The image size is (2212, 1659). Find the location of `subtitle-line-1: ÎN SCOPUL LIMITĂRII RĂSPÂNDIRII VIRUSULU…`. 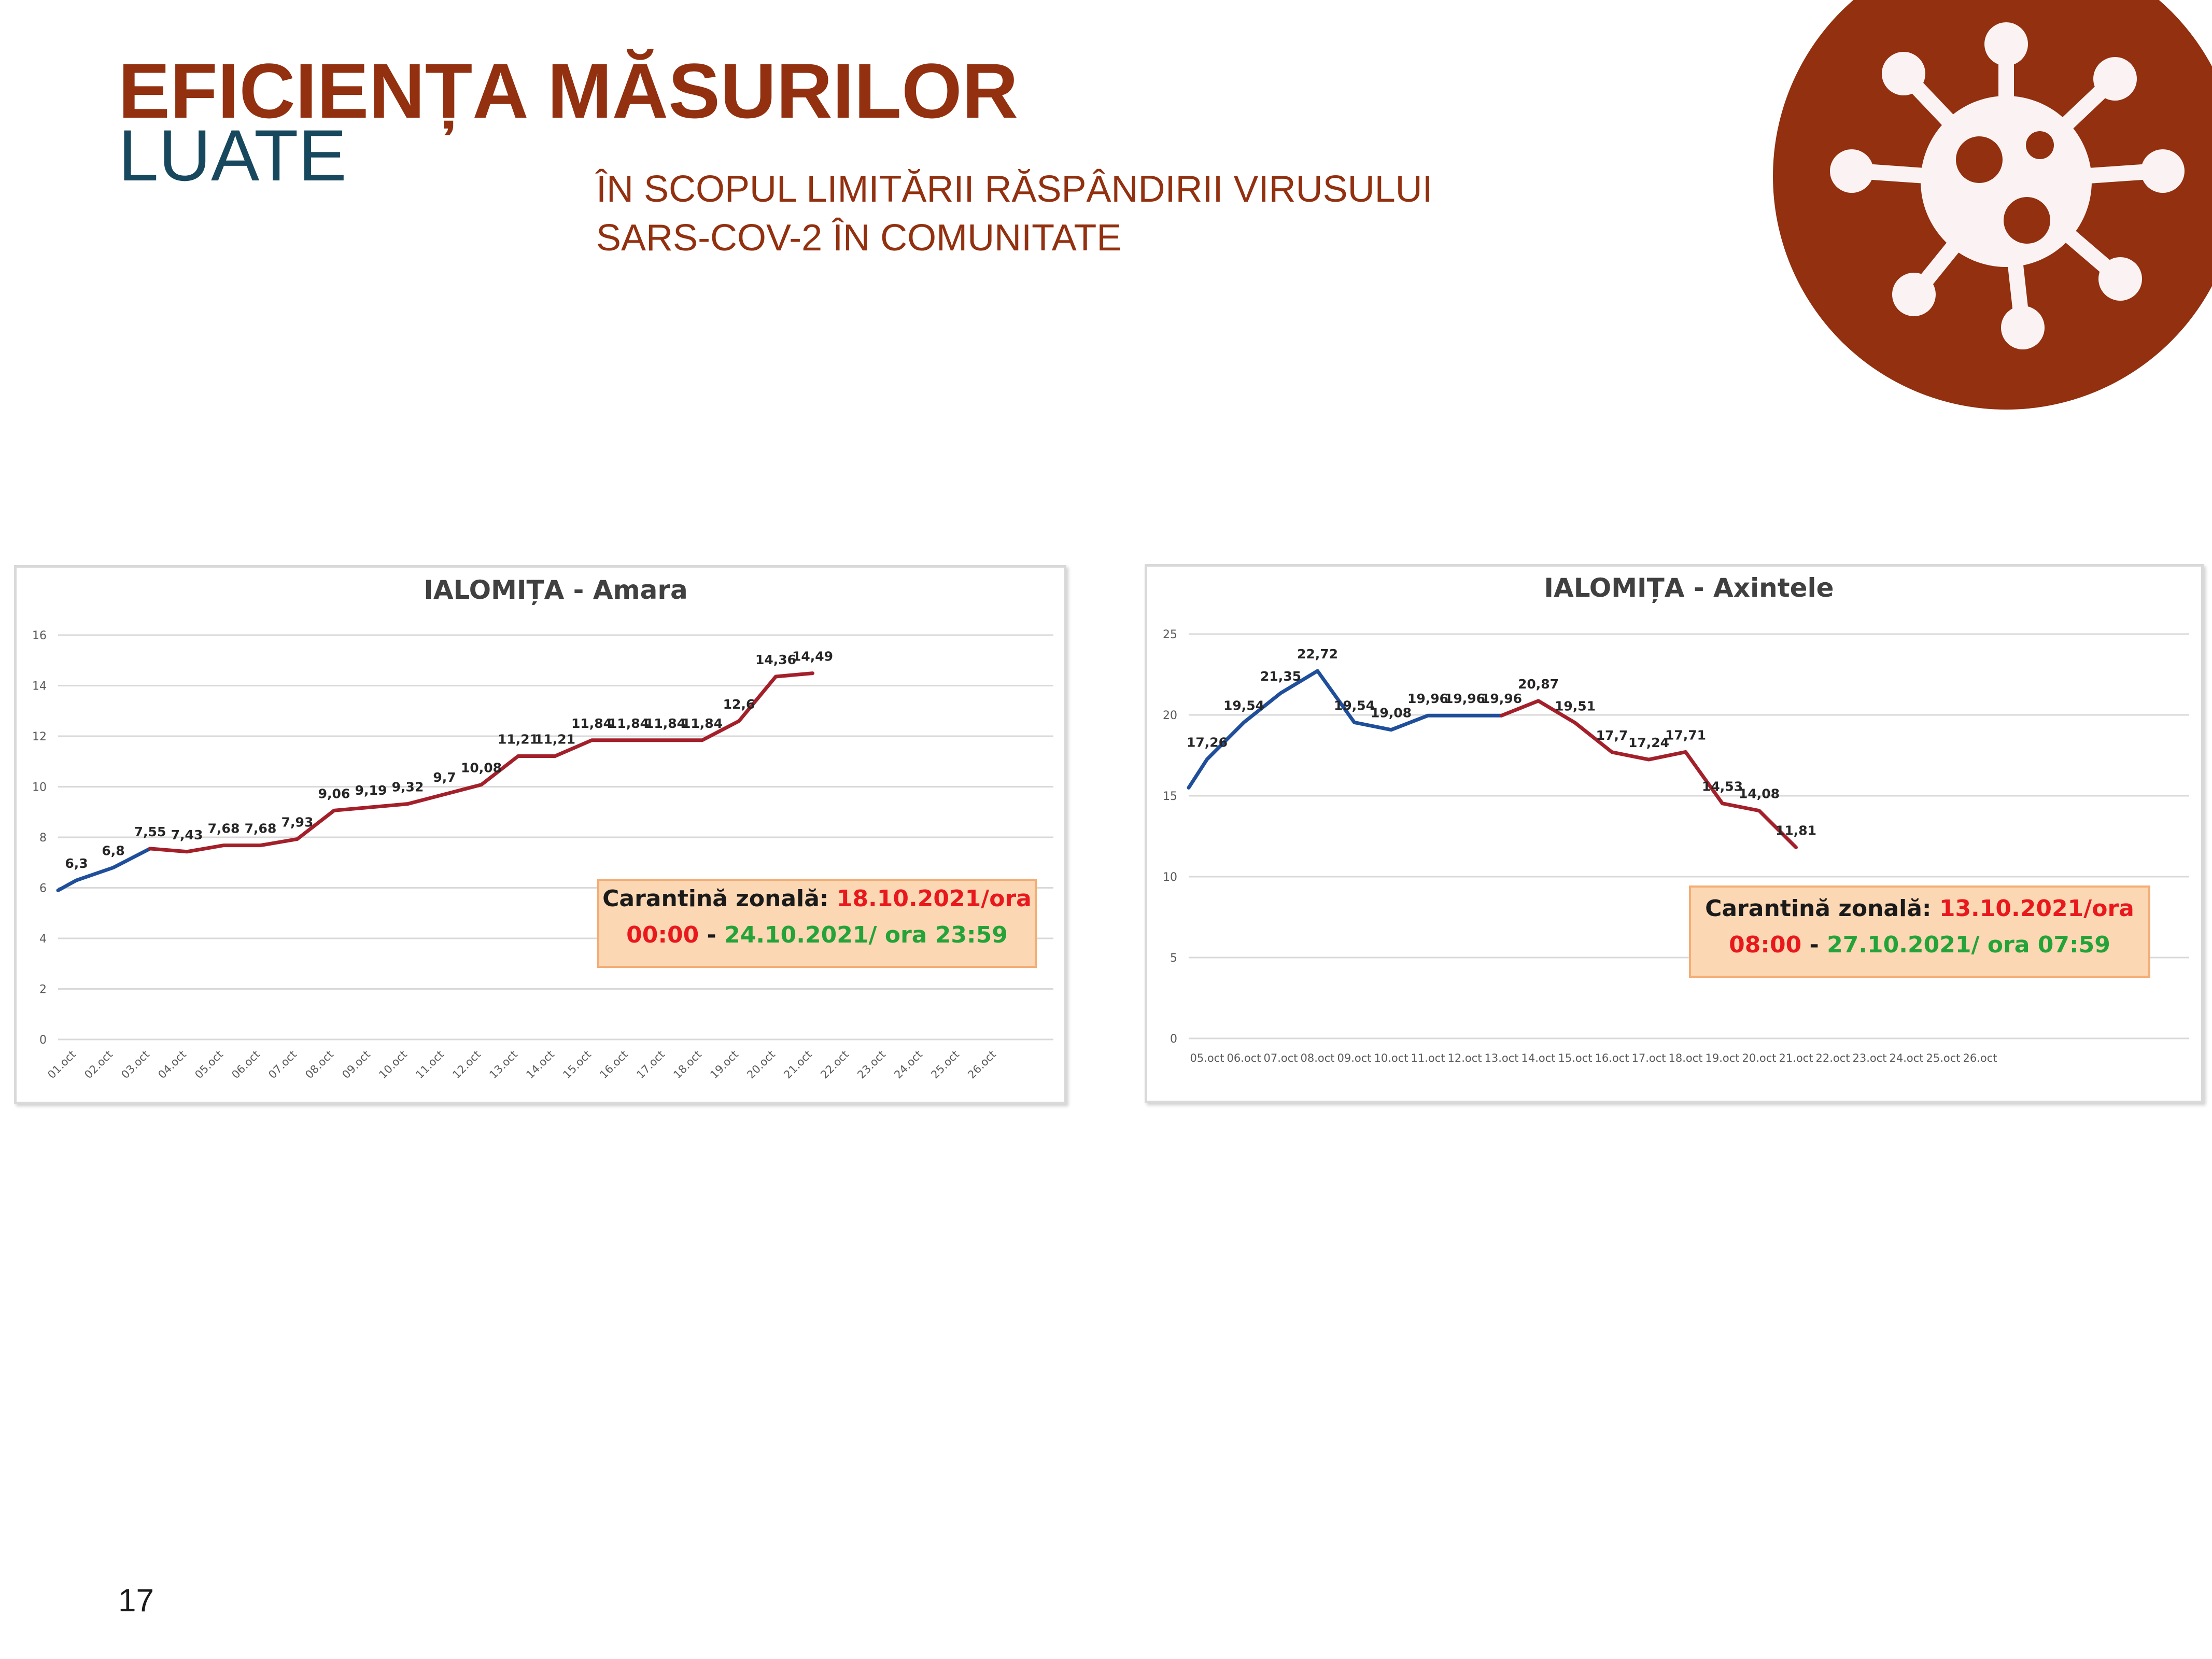

subtitle-line-1: ÎN SCOPUL LIMITĂRII RĂSPÂNDIRII VIRUSULU… is located at coordinates (1014, 189).